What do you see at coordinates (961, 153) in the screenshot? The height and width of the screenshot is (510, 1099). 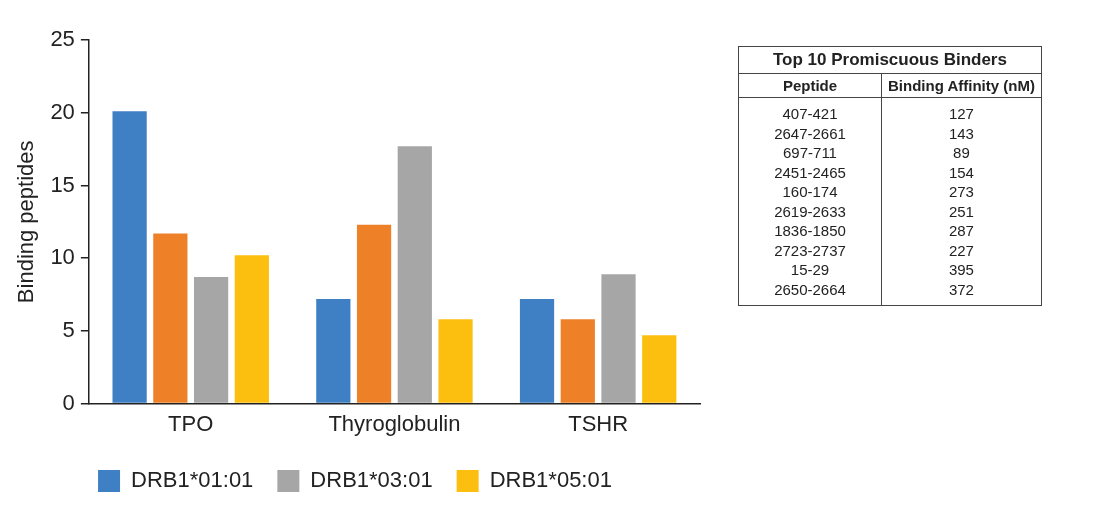 I see `data-label: 89` at bounding box center [961, 153].